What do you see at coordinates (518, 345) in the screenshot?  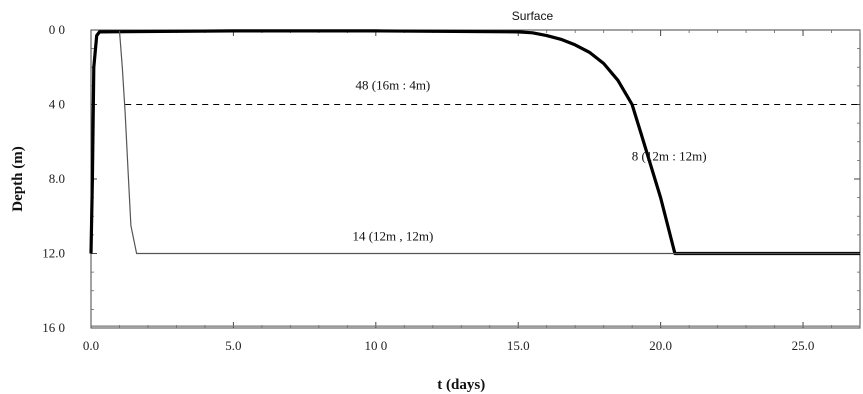 I see `x-tick-label: 15.0` at bounding box center [518, 345].